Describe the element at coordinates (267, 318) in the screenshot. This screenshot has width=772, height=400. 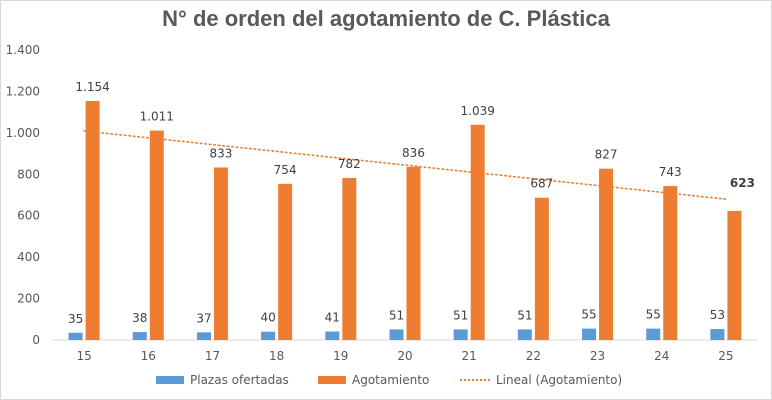
I see `data-label-plazas: 40` at that location.